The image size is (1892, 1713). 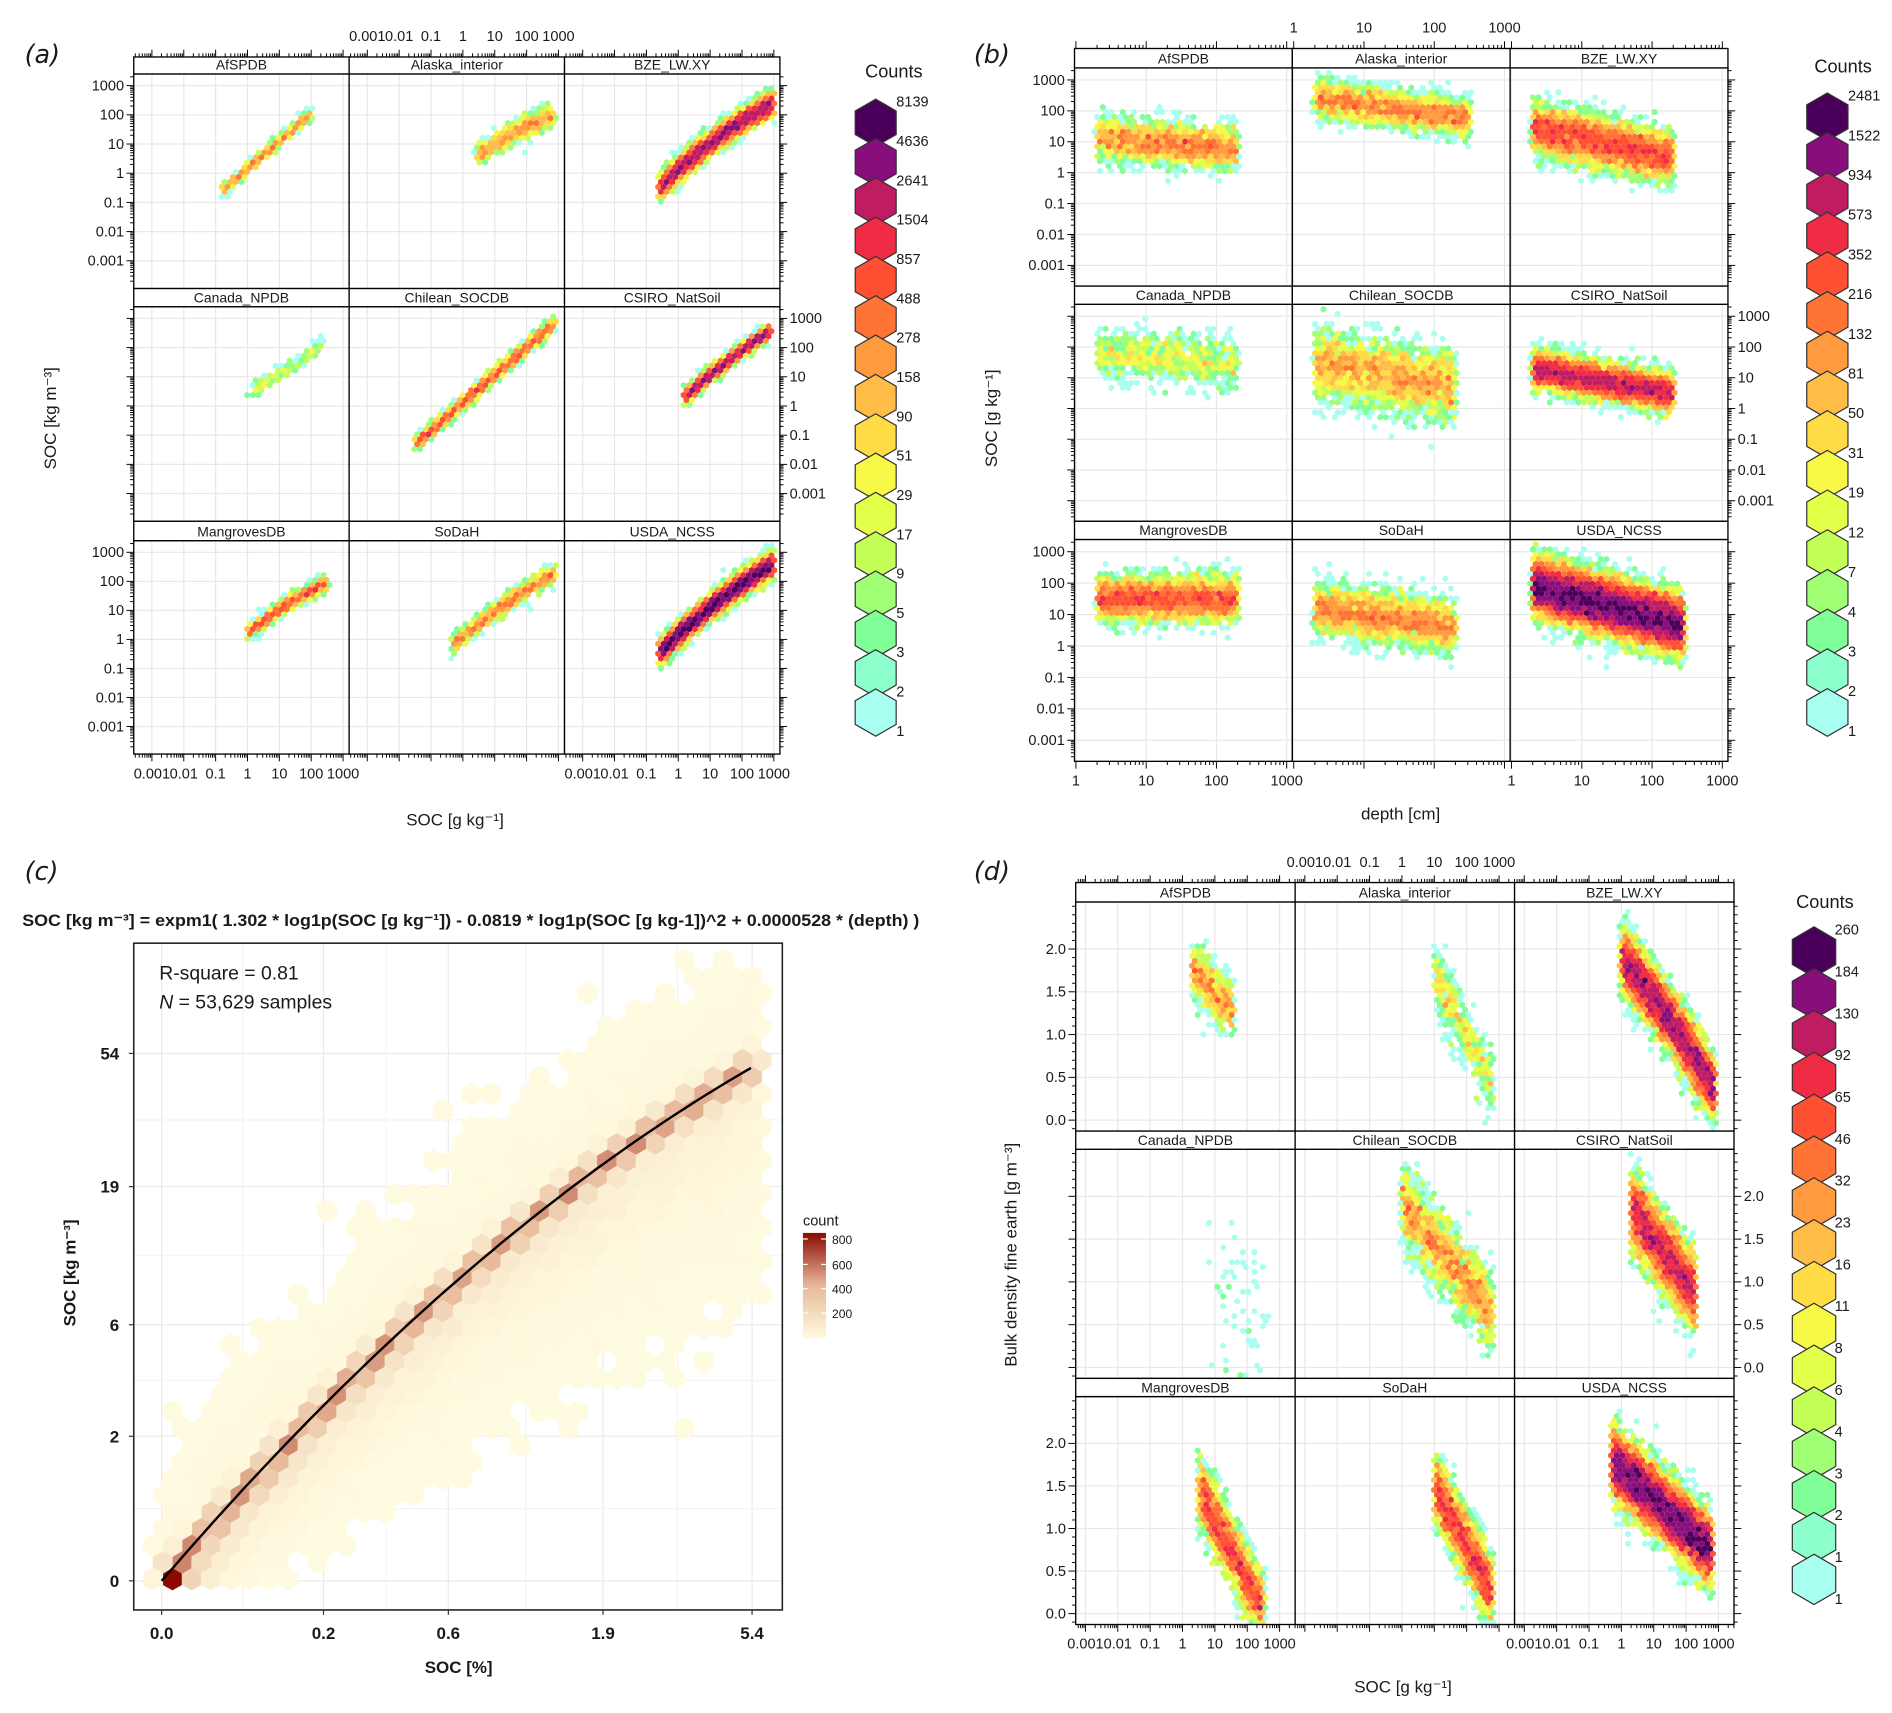 What do you see at coordinates (1046, 741) in the screenshot?
I see `y-tick-label: 0.001` at bounding box center [1046, 741].